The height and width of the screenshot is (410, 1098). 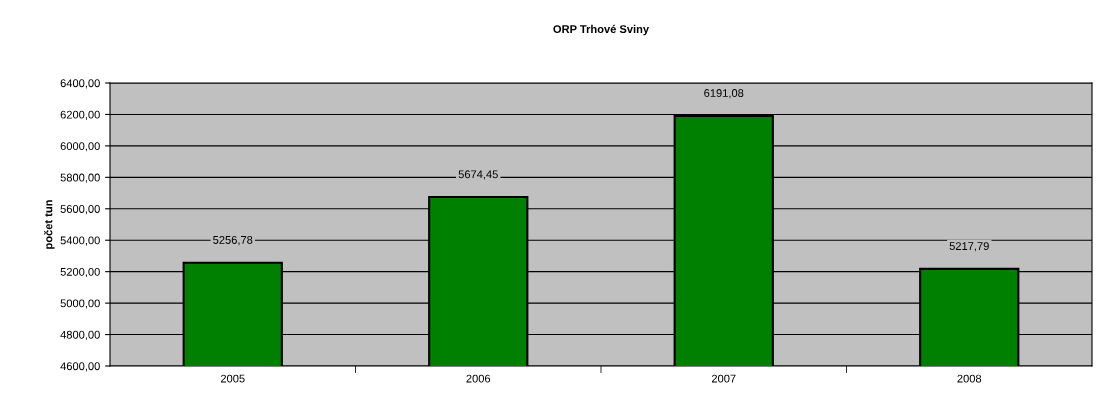 I want to click on x-tick-label: 2006, so click(x=478, y=378).